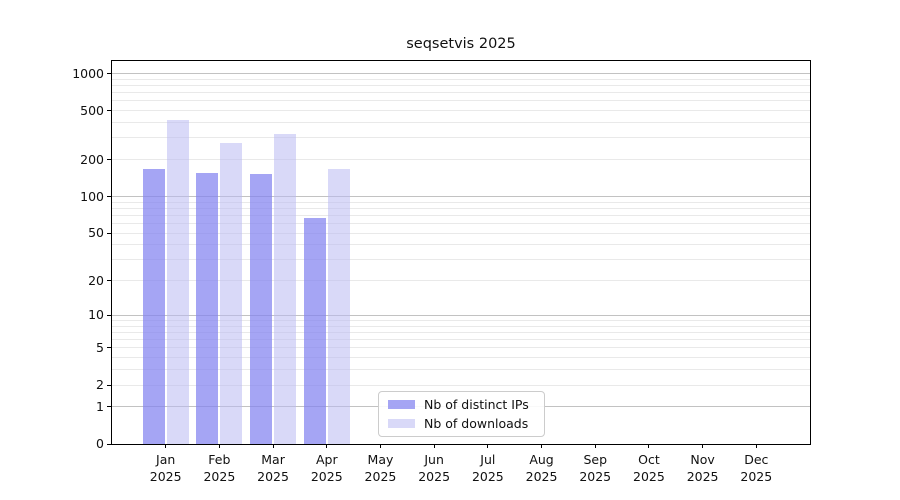  I want to click on legend-item-downloads: Nb of downloads, so click(461, 423).